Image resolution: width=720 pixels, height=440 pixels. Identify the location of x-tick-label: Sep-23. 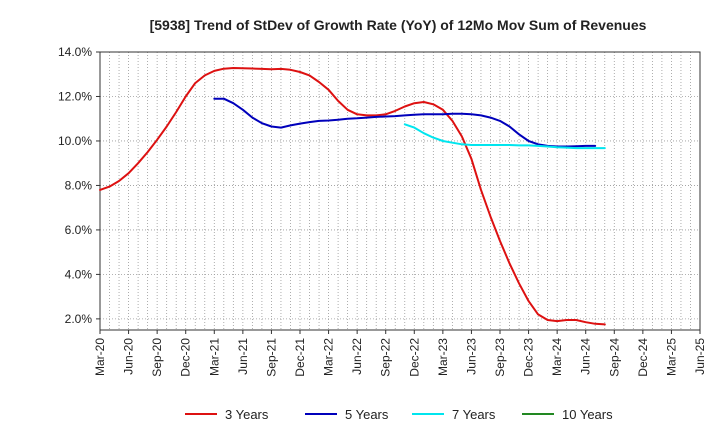
(500, 357).